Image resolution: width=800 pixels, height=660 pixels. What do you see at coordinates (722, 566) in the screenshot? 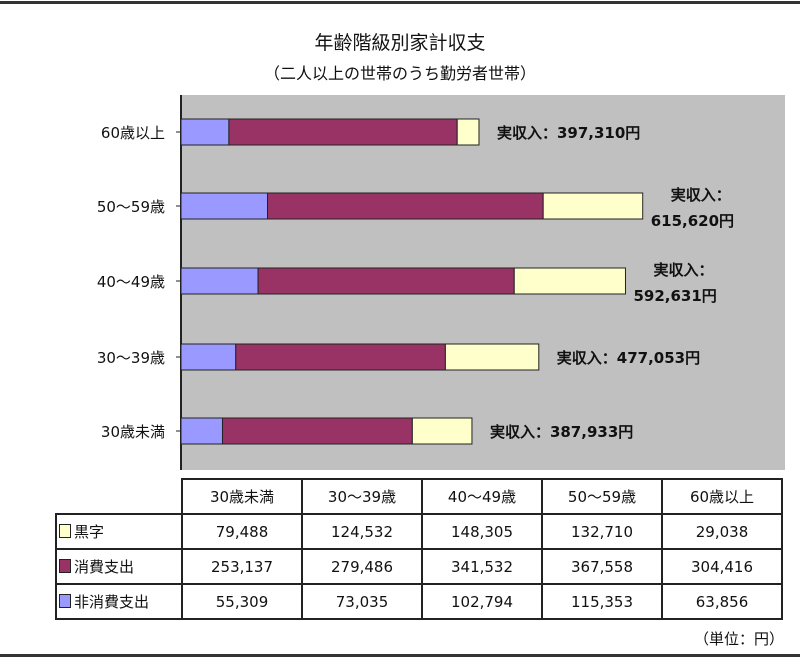
I see `table-cell: 304,416` at bounding box center [722, 566].